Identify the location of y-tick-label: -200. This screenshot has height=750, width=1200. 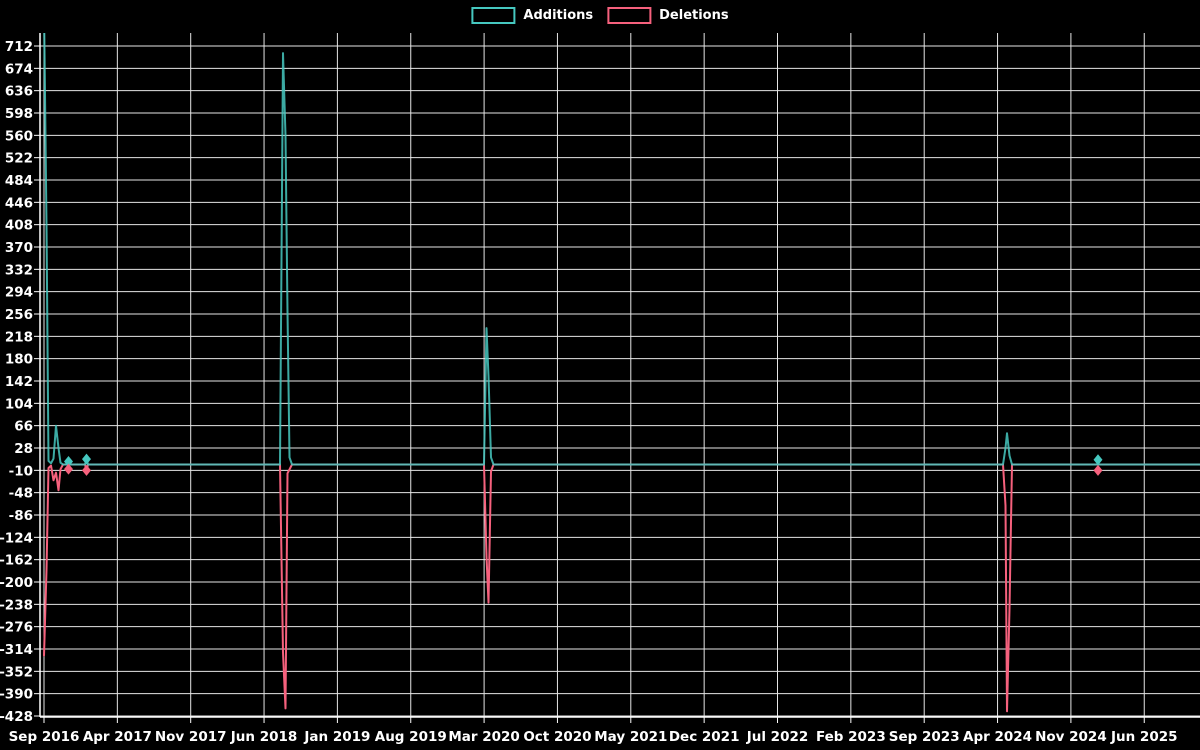
(16, 583).